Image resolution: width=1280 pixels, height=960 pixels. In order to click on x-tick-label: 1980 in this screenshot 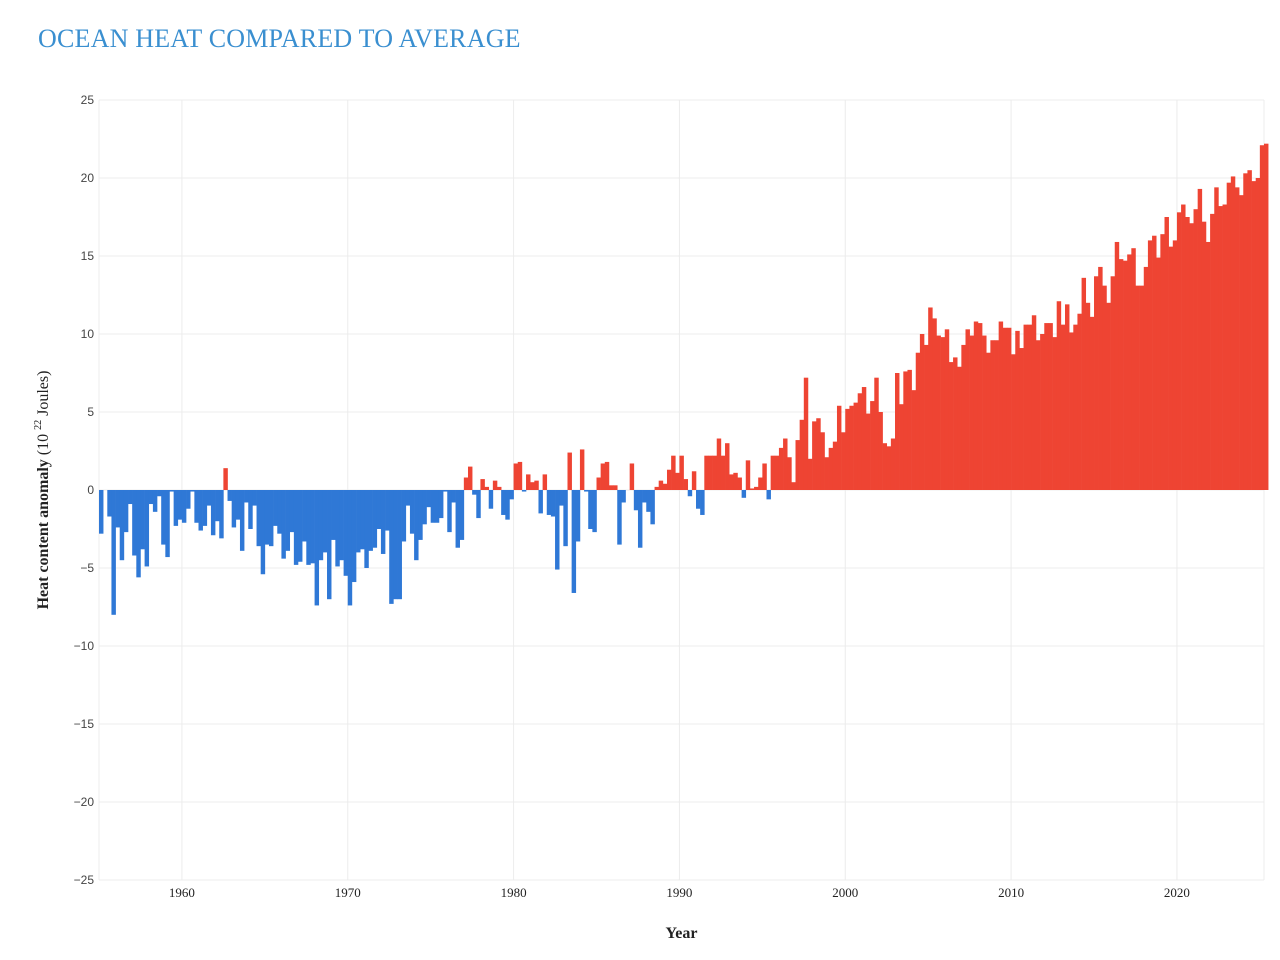, I will do `click(514, 892)`.